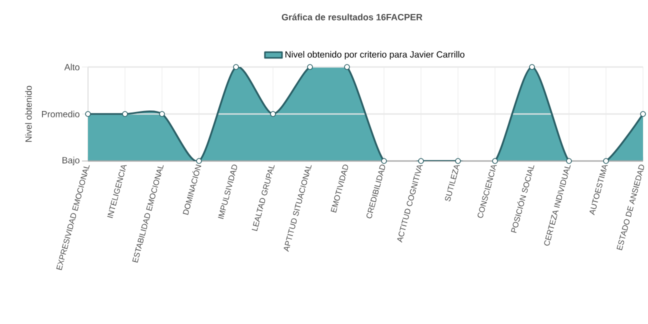 The height and width of the screenshot is (324, 648). Describe the element at coordinates (28, 114) in the screenshot. I see `y-axis-title: Nivel obtenido` at that location.